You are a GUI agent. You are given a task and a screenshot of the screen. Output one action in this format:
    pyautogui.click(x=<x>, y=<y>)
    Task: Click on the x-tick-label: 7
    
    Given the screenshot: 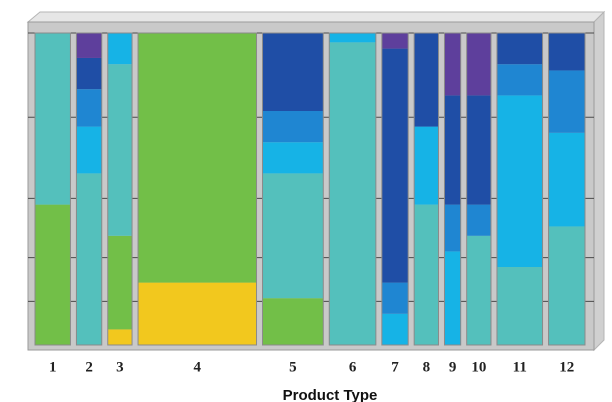 What is the action you would take?
    pyautogui.click(x=395, y=367)
    